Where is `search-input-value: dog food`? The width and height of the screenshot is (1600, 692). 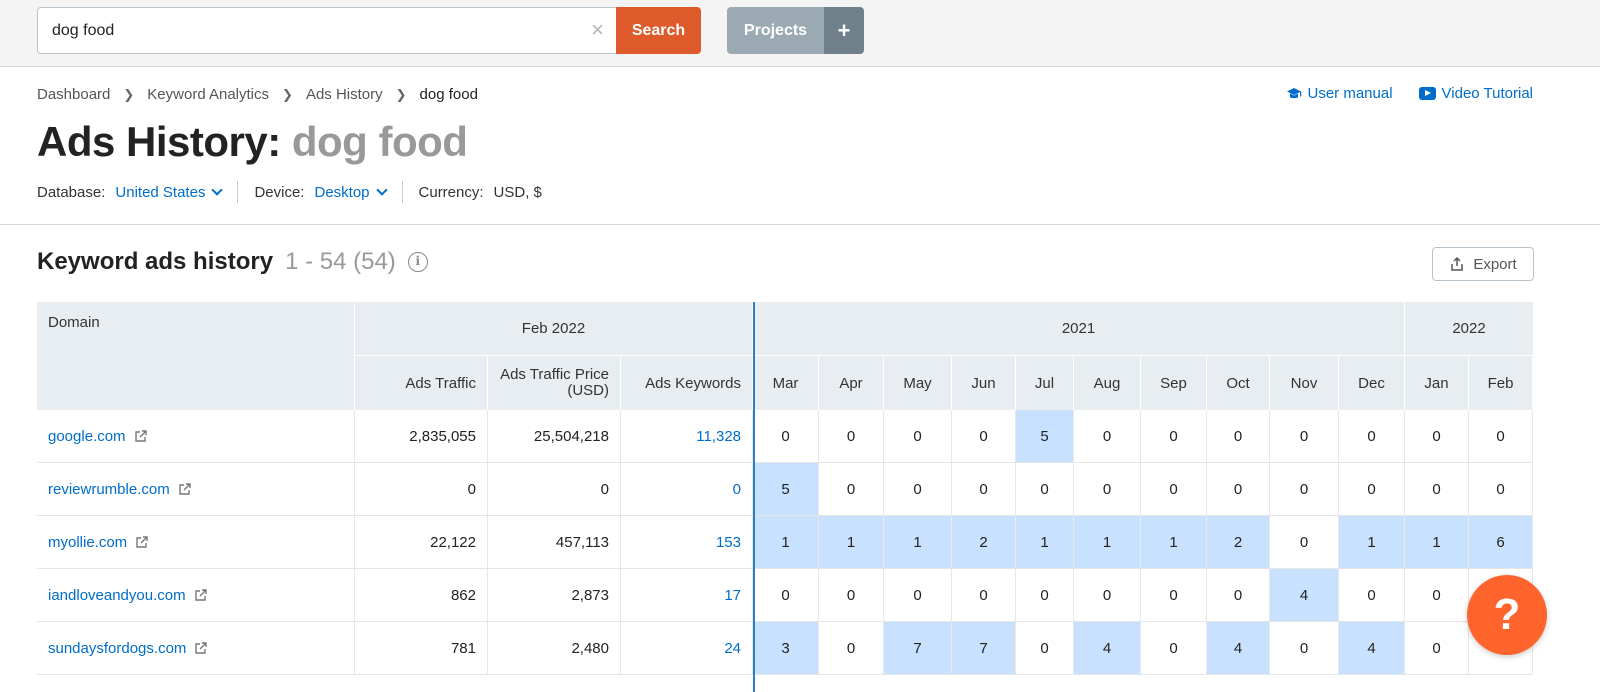 search-input-value: dog food is located at coordinates (83, 30).